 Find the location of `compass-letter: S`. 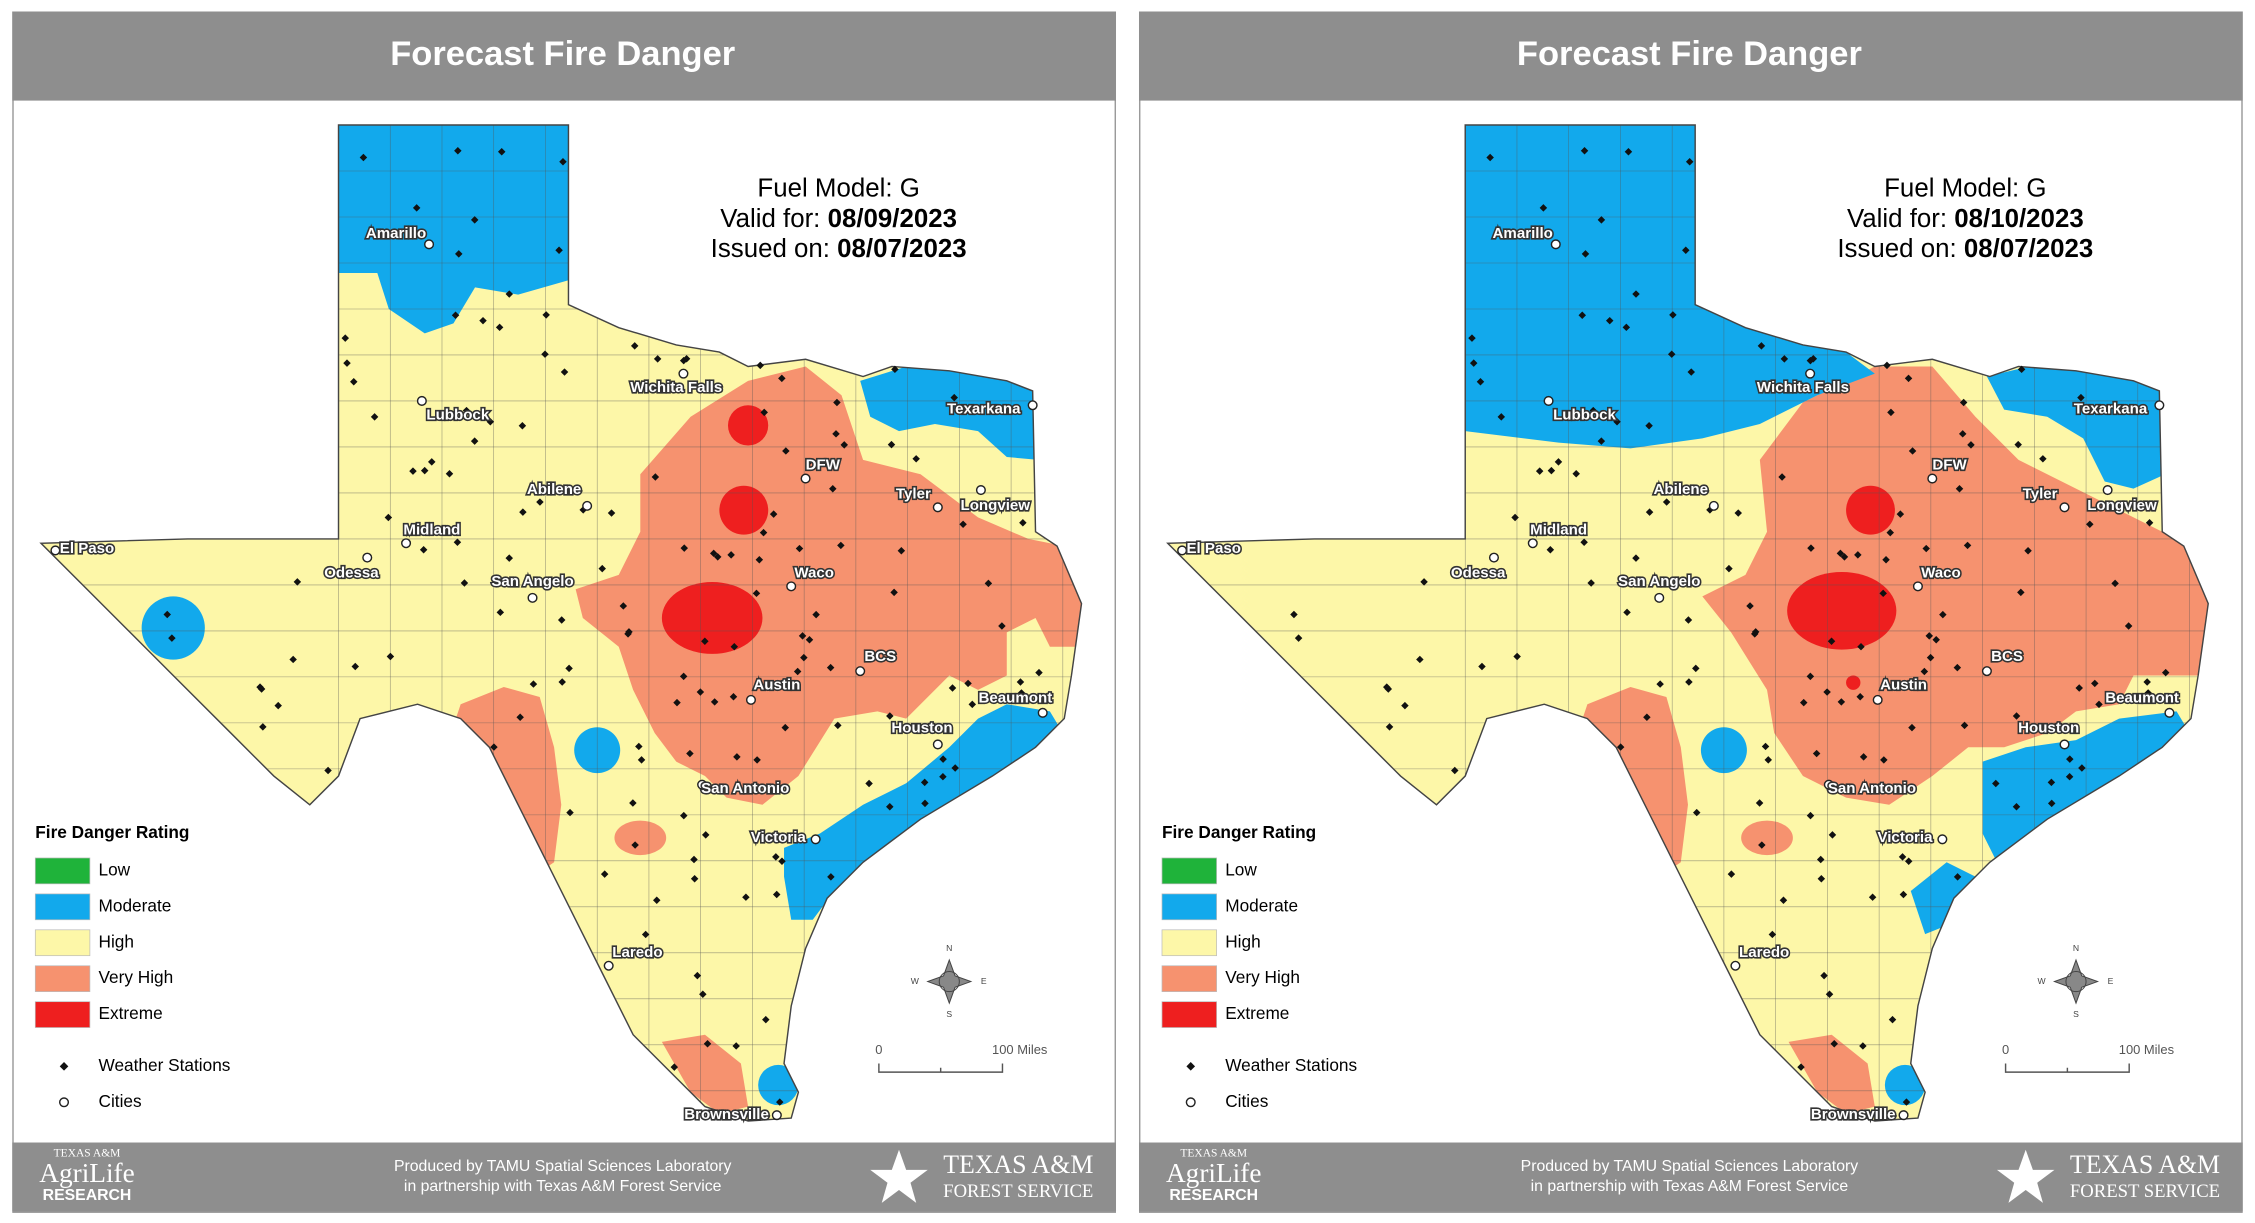

compass-letter: S is located at coordinates (949, 1014).